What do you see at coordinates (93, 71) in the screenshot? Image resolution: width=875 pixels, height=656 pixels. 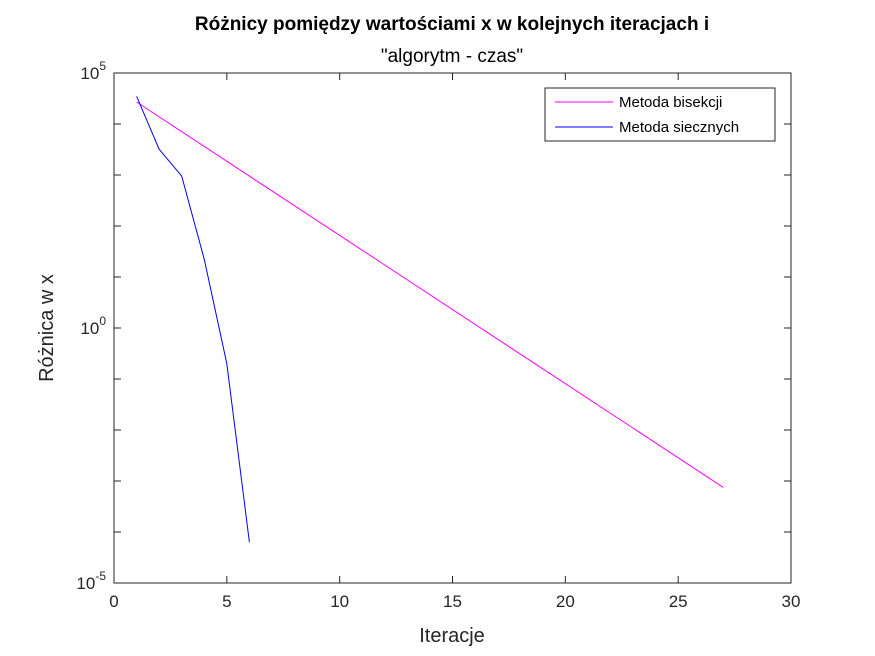 I see `y-tick-label: 10⁵` at bounding box center [93, 71].